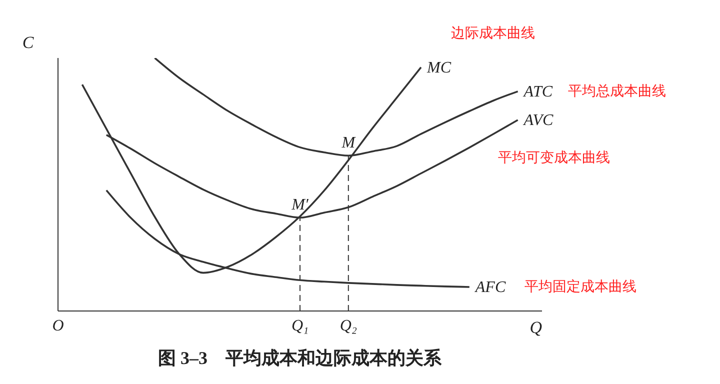  I want to click on annotation: 平均可变成本曲线, so click(554, 158).